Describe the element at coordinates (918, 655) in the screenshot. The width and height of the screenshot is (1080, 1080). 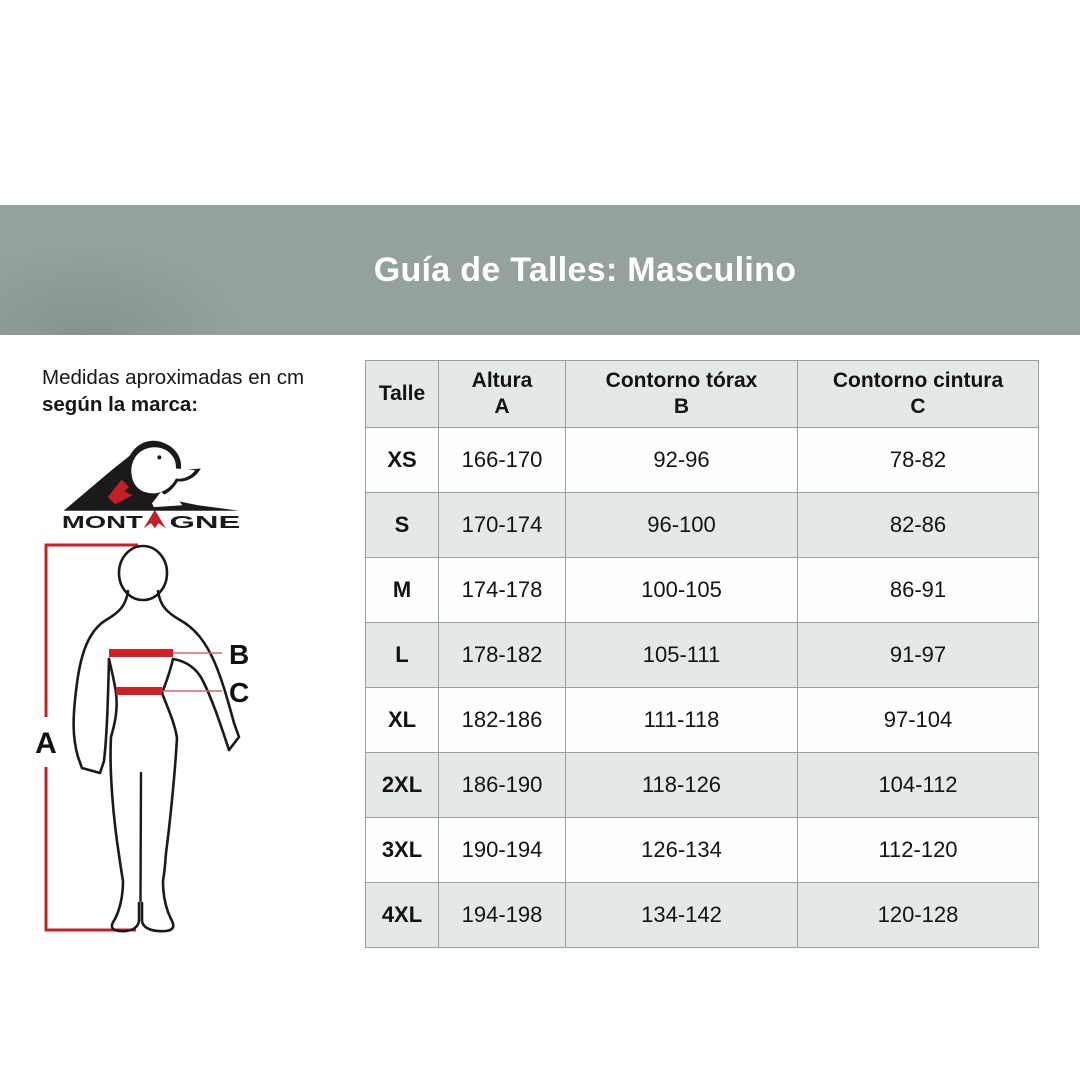
I see `cintura-value: 91-97` at that location.